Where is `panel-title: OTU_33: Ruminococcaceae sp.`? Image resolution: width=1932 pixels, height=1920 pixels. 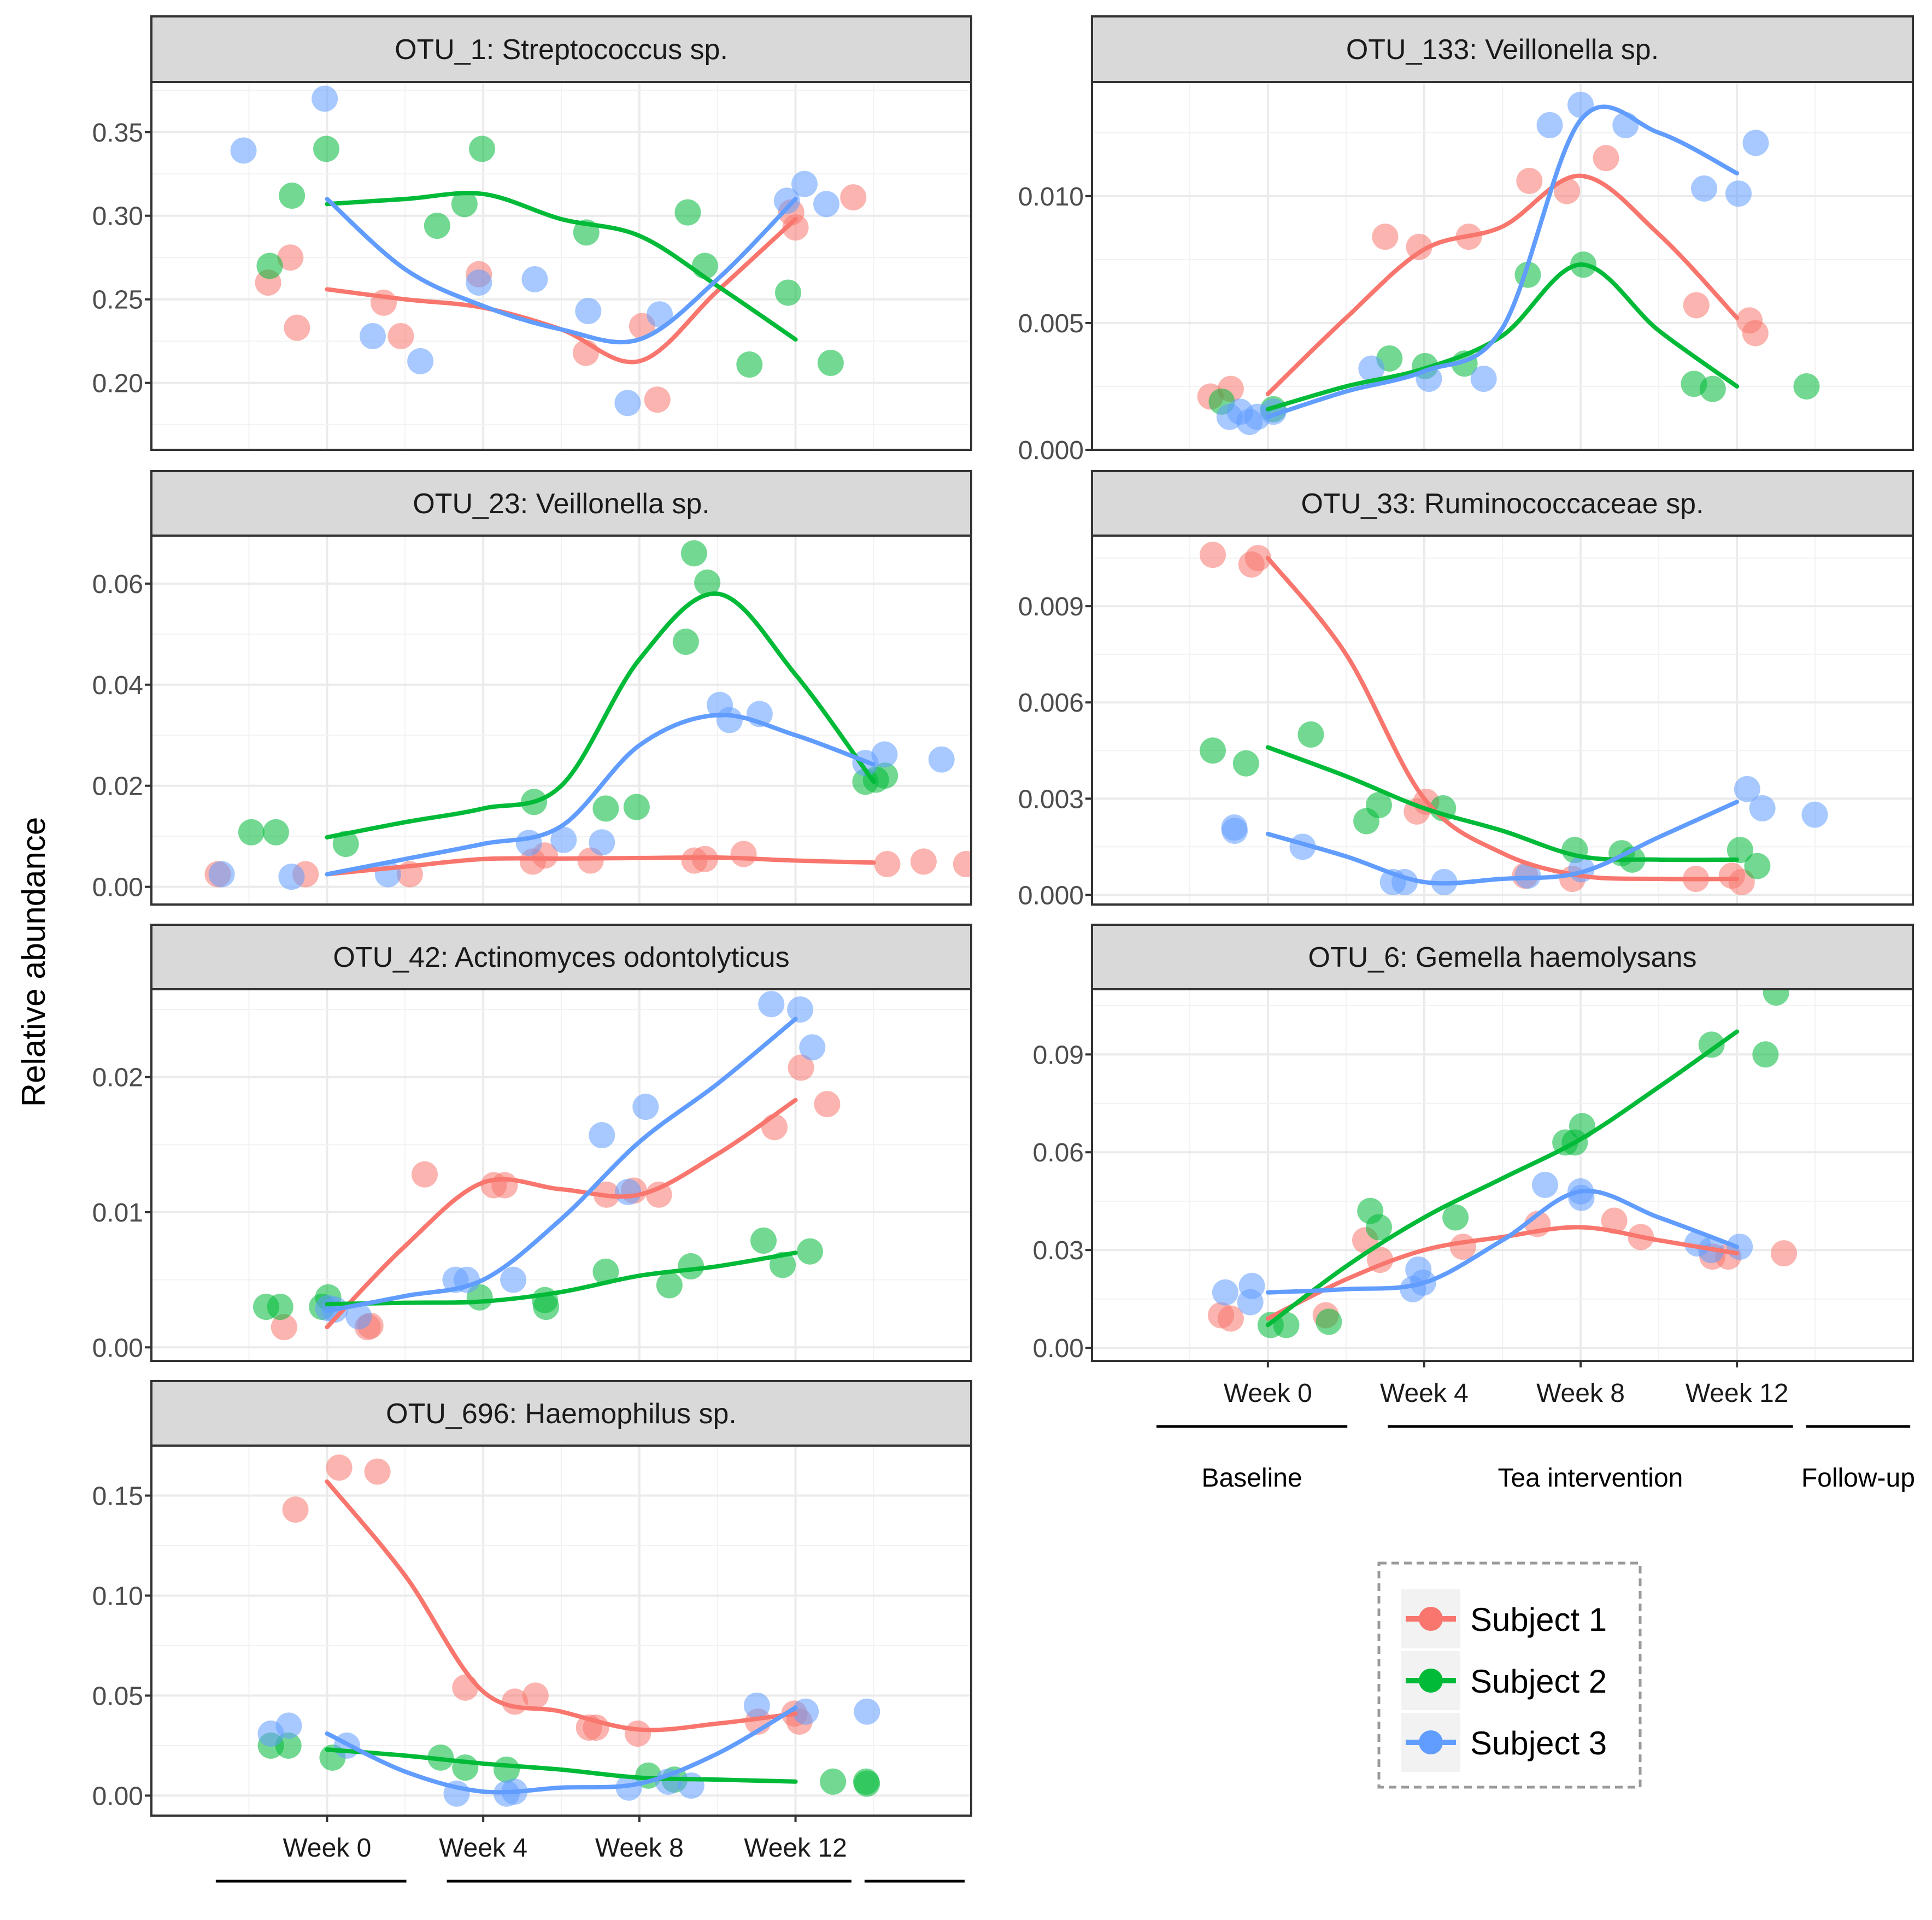 panel-title: OTU_33: Ruminococcaceae sp. is located at coordinates (1502, 504).